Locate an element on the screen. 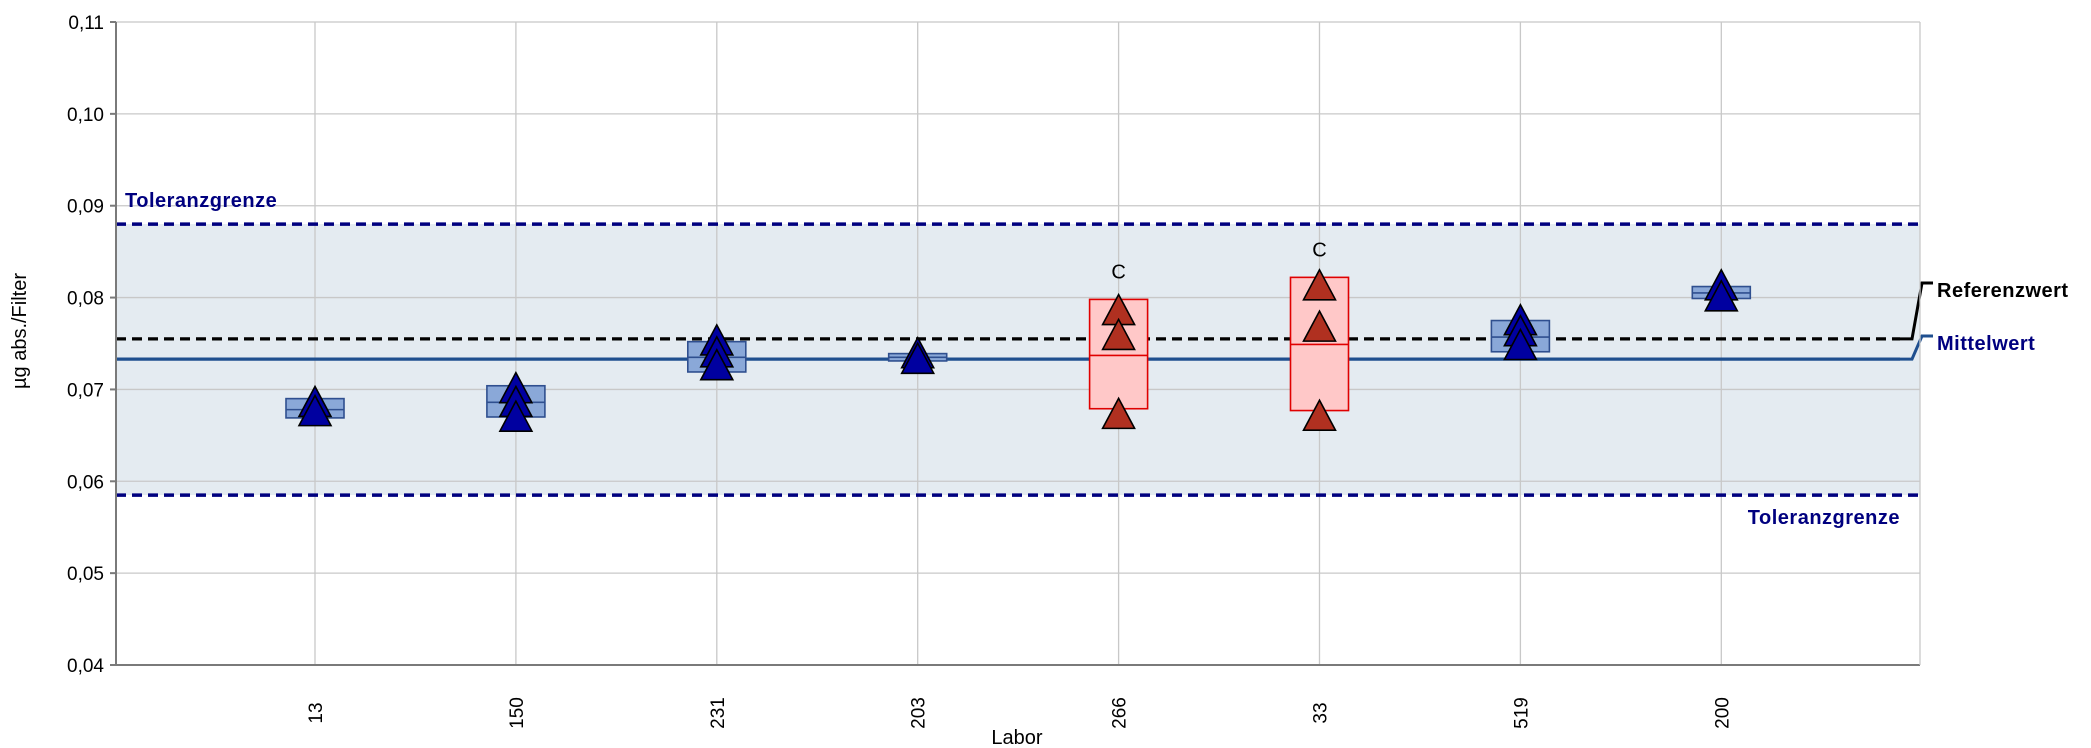  tolerance-lower-label: Toleranzgrenze is located at coordinates (1824, 518).